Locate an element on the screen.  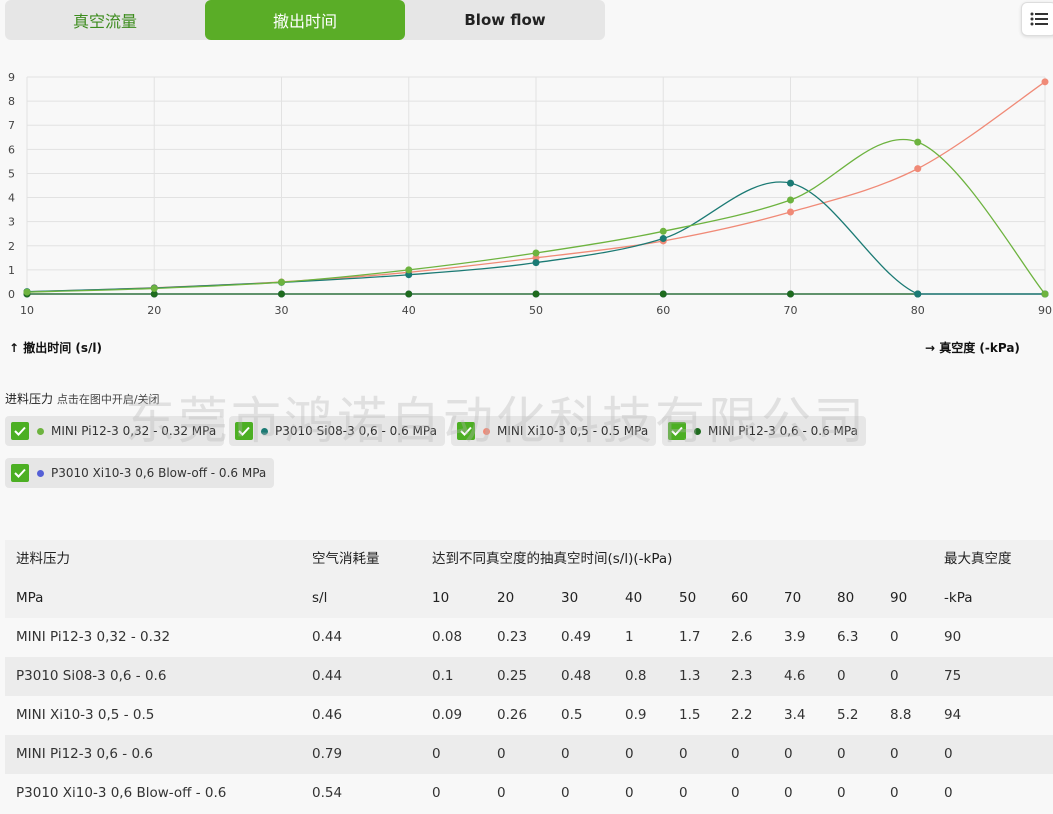
row-air-consumption: 0.54 is located at coordinates (327, 793).